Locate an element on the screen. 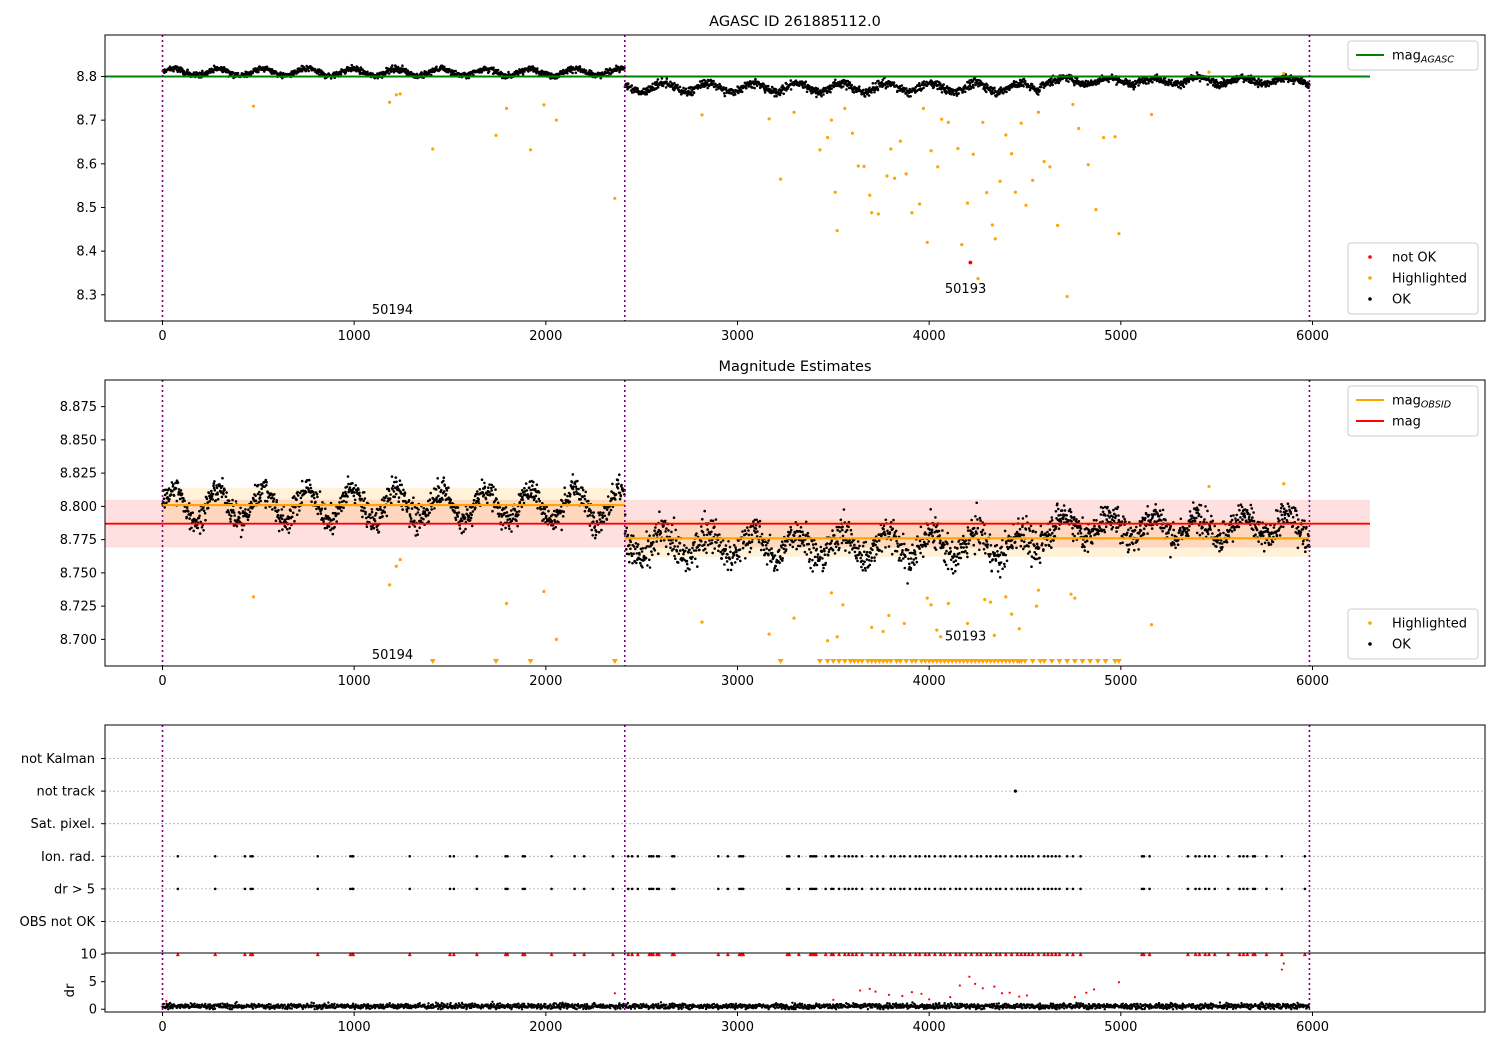  legend-label-text: not OK is located at coordinates (1414, 258).